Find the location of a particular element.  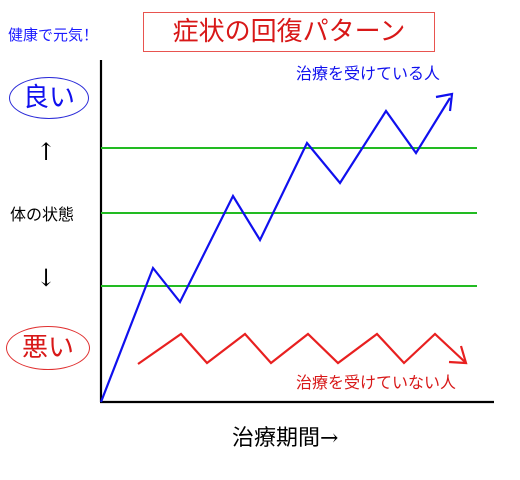

page-title: 症状の回復パターン is located at coordinates (289, 32).